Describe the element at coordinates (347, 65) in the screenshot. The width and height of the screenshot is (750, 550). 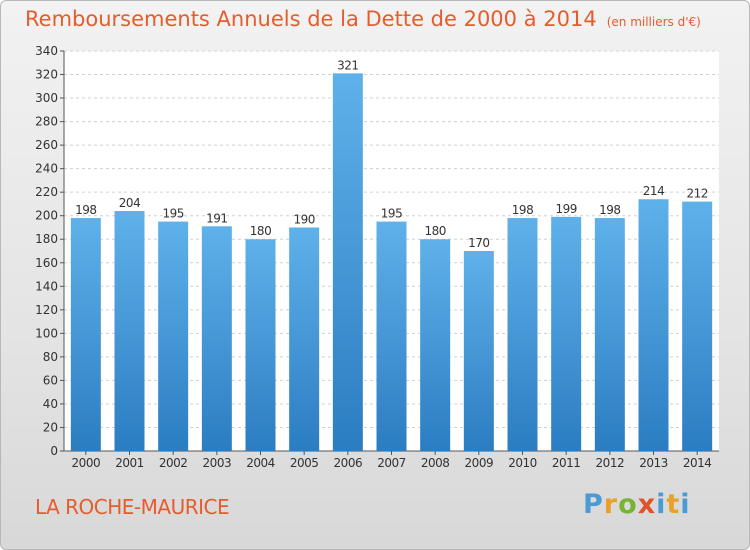
I see `data-label: 321` at that location.